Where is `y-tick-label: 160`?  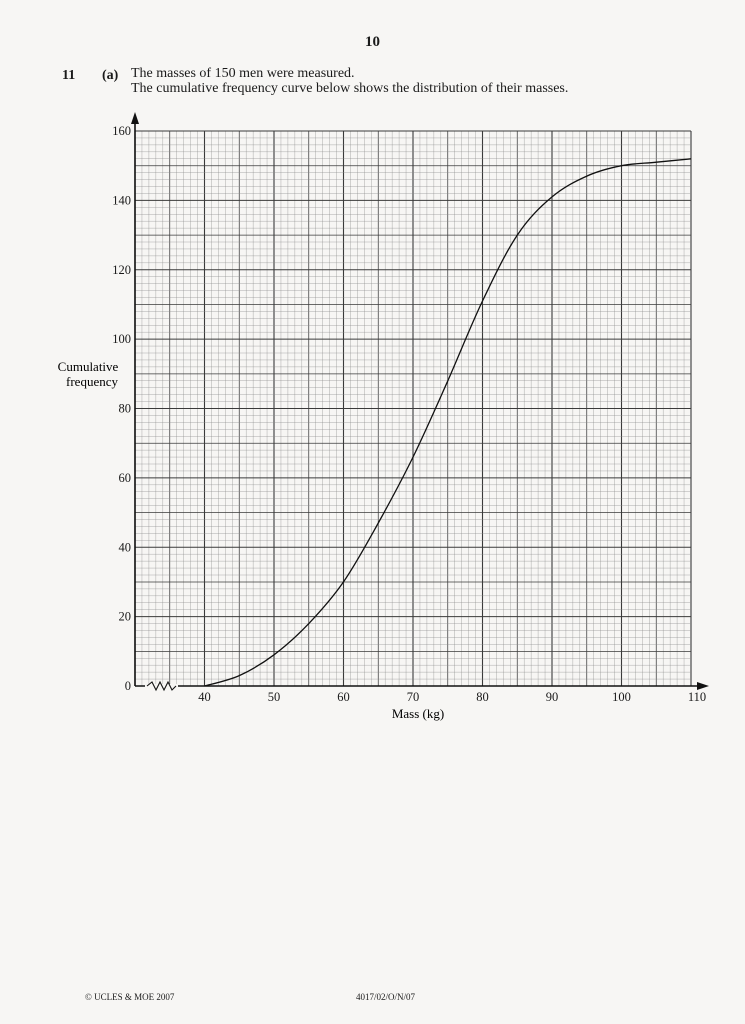 y-tick-label: 160 is located at coordinates (121, 131).